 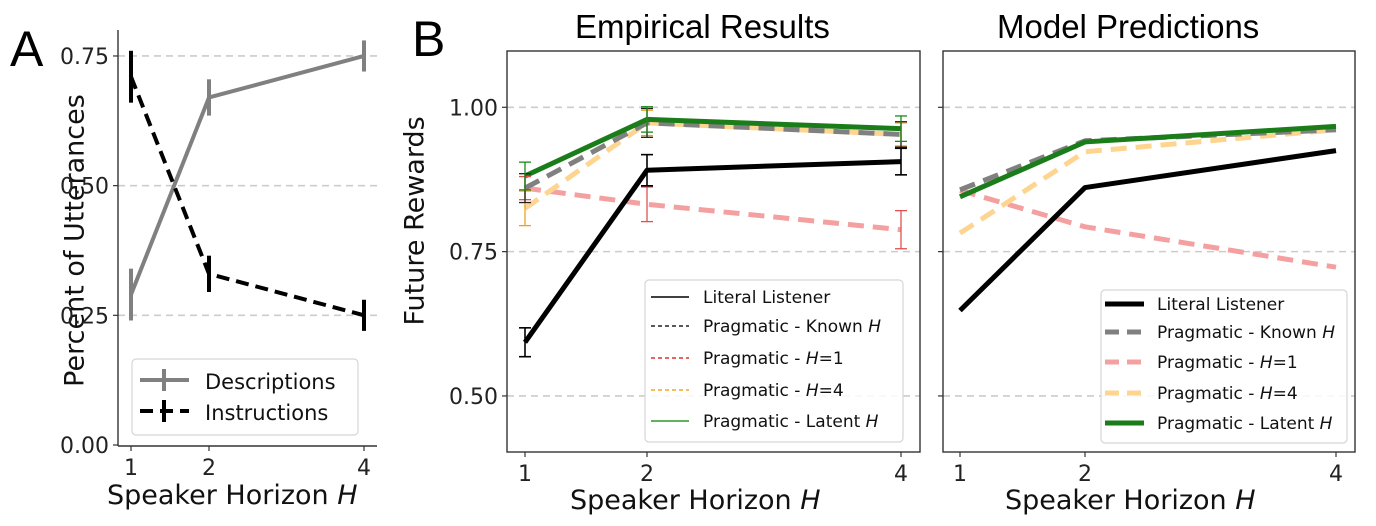 What do you see at coordinates (429, 39) in the screenshot?
I see `panel-b-letter: B` at bounding box center [429, 39].